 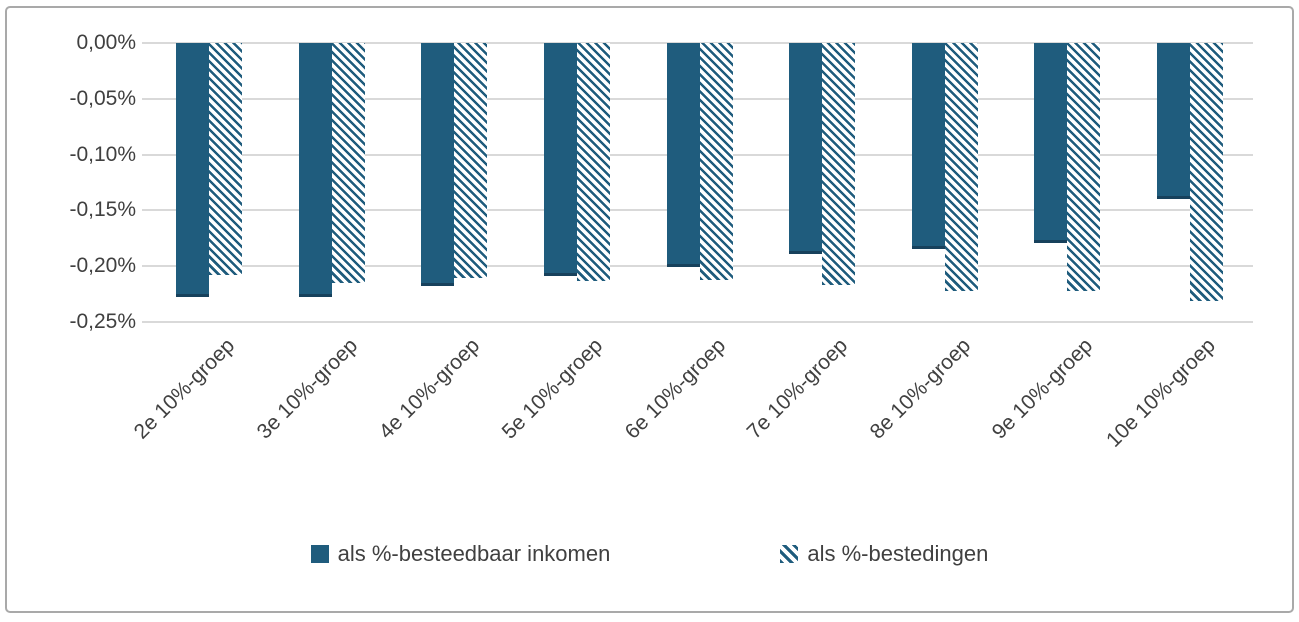 What do you see at coordinates (102, 154) in the screenshot?
I see `y-axis-tick-label: -0,10%` at bounding box center [102, 154].